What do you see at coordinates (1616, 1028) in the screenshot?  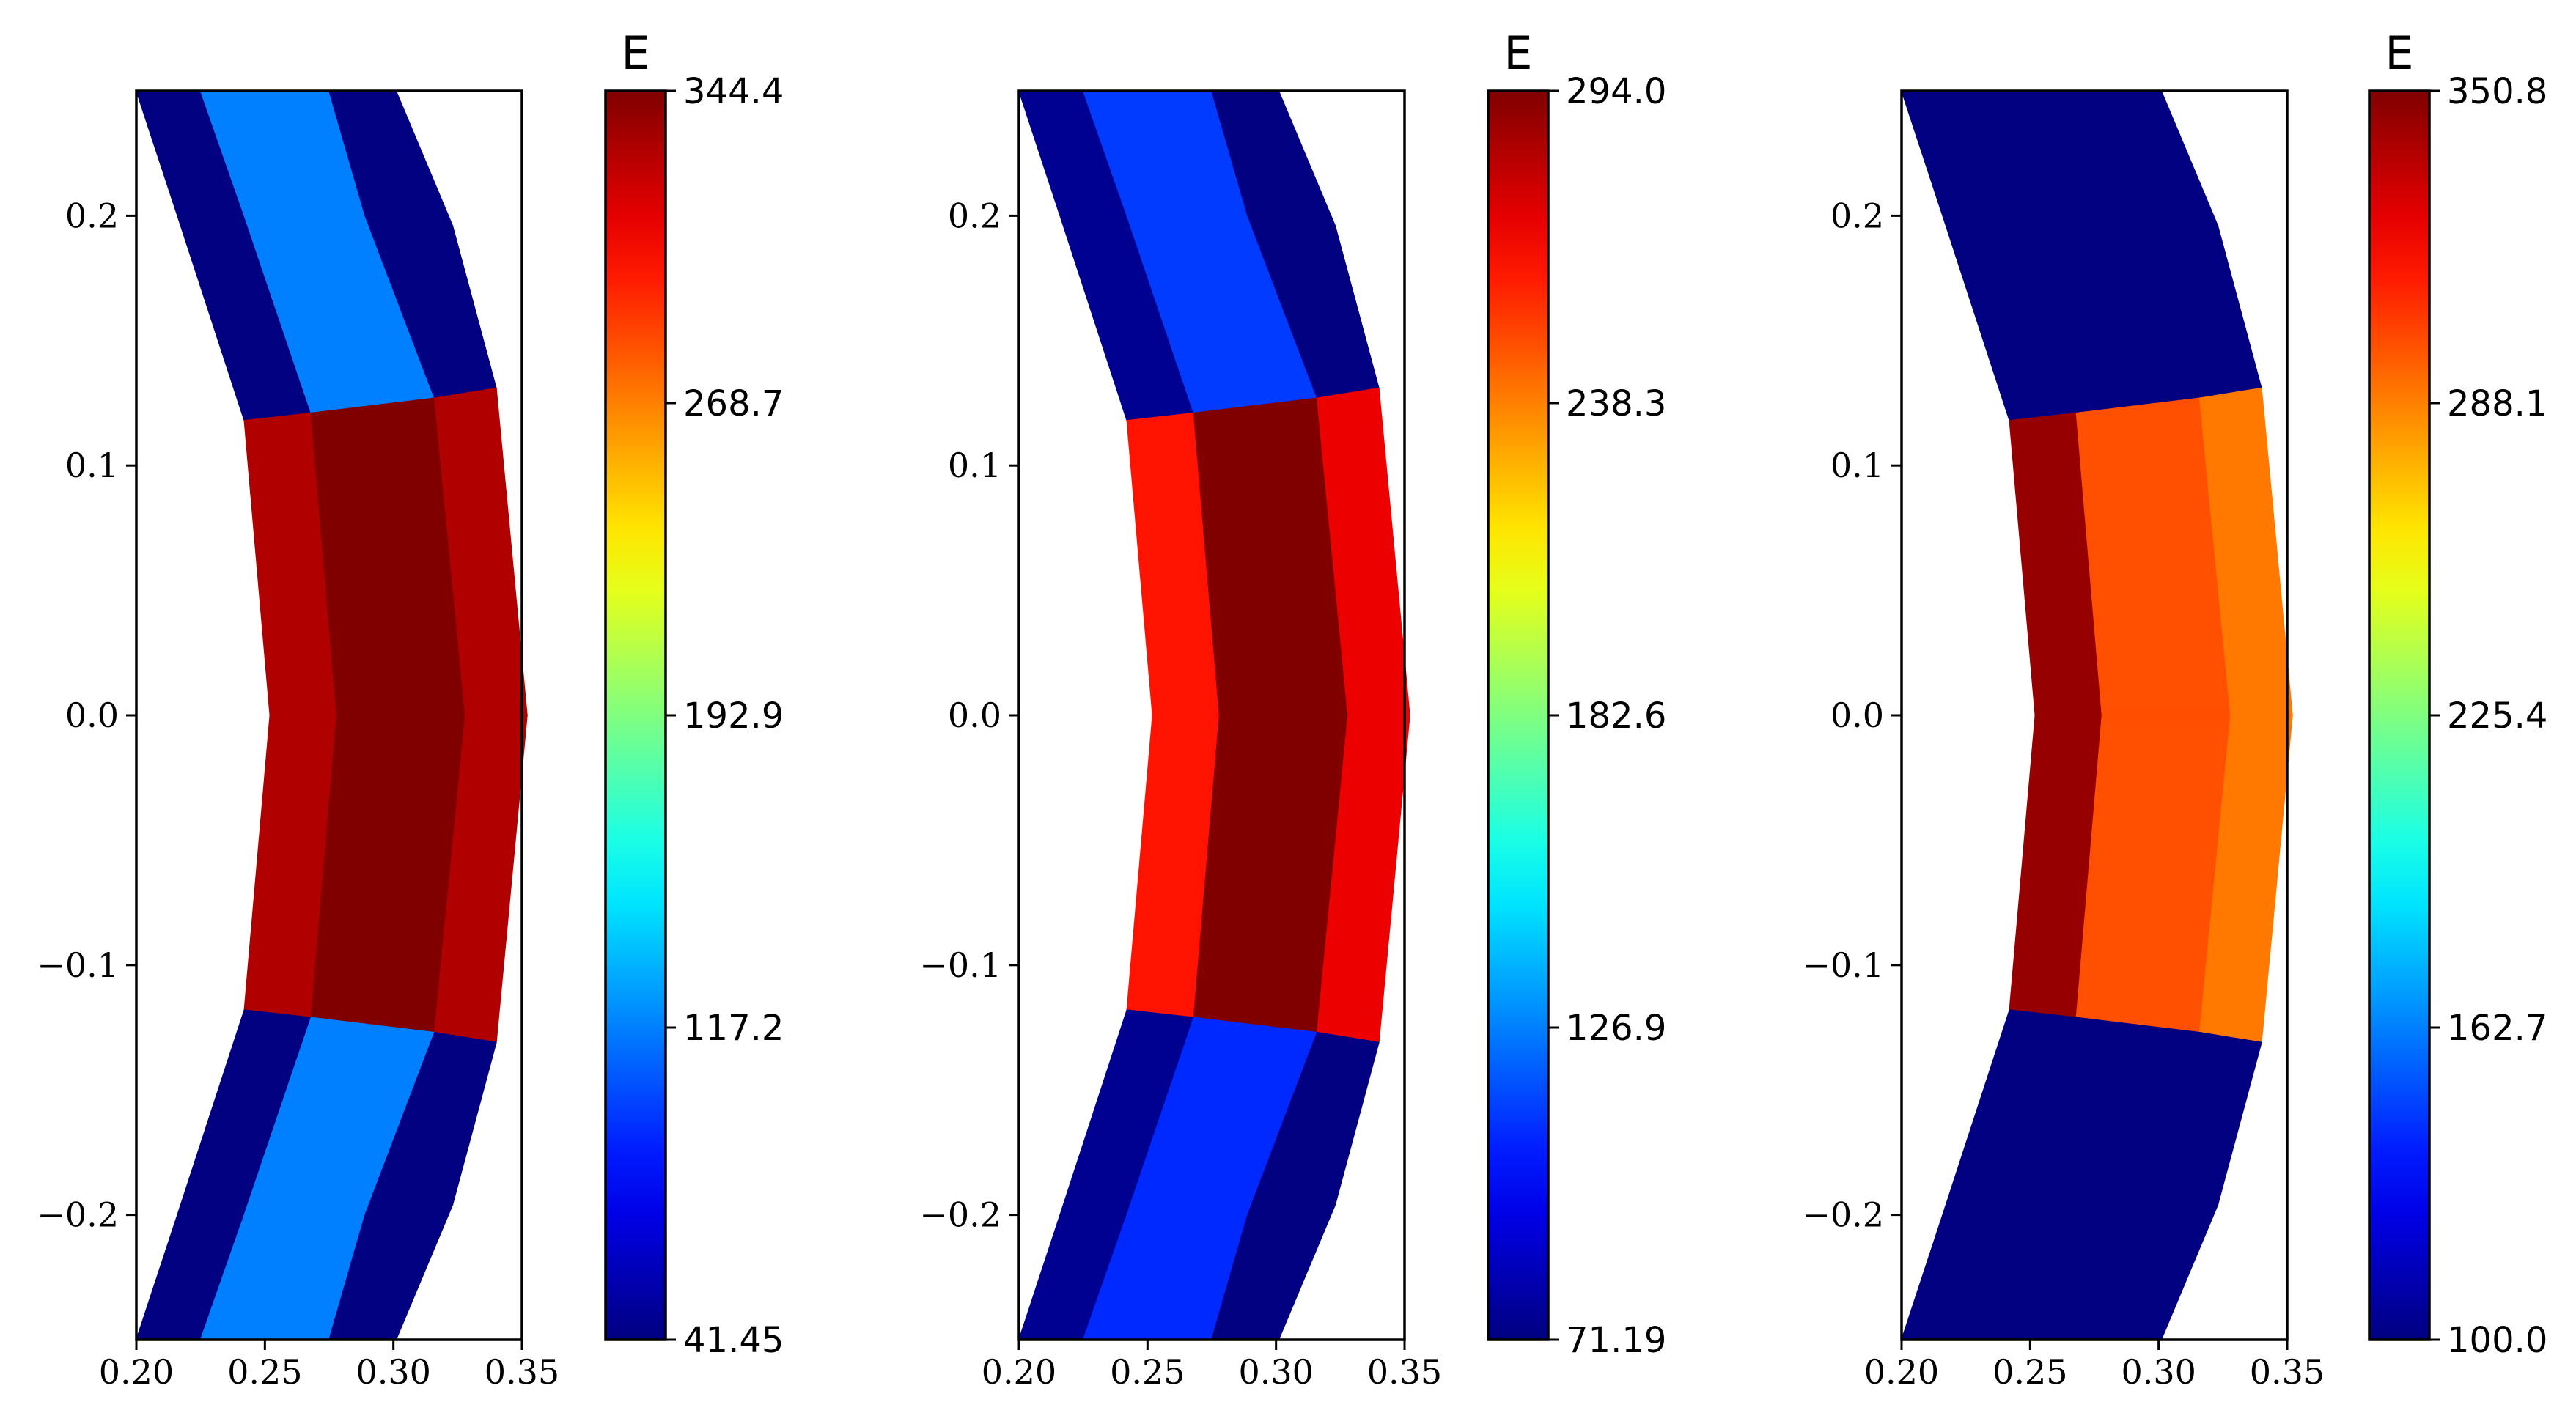 I see `colorbar-tick-label: 126.9` at bounding box center [1616, 1028].